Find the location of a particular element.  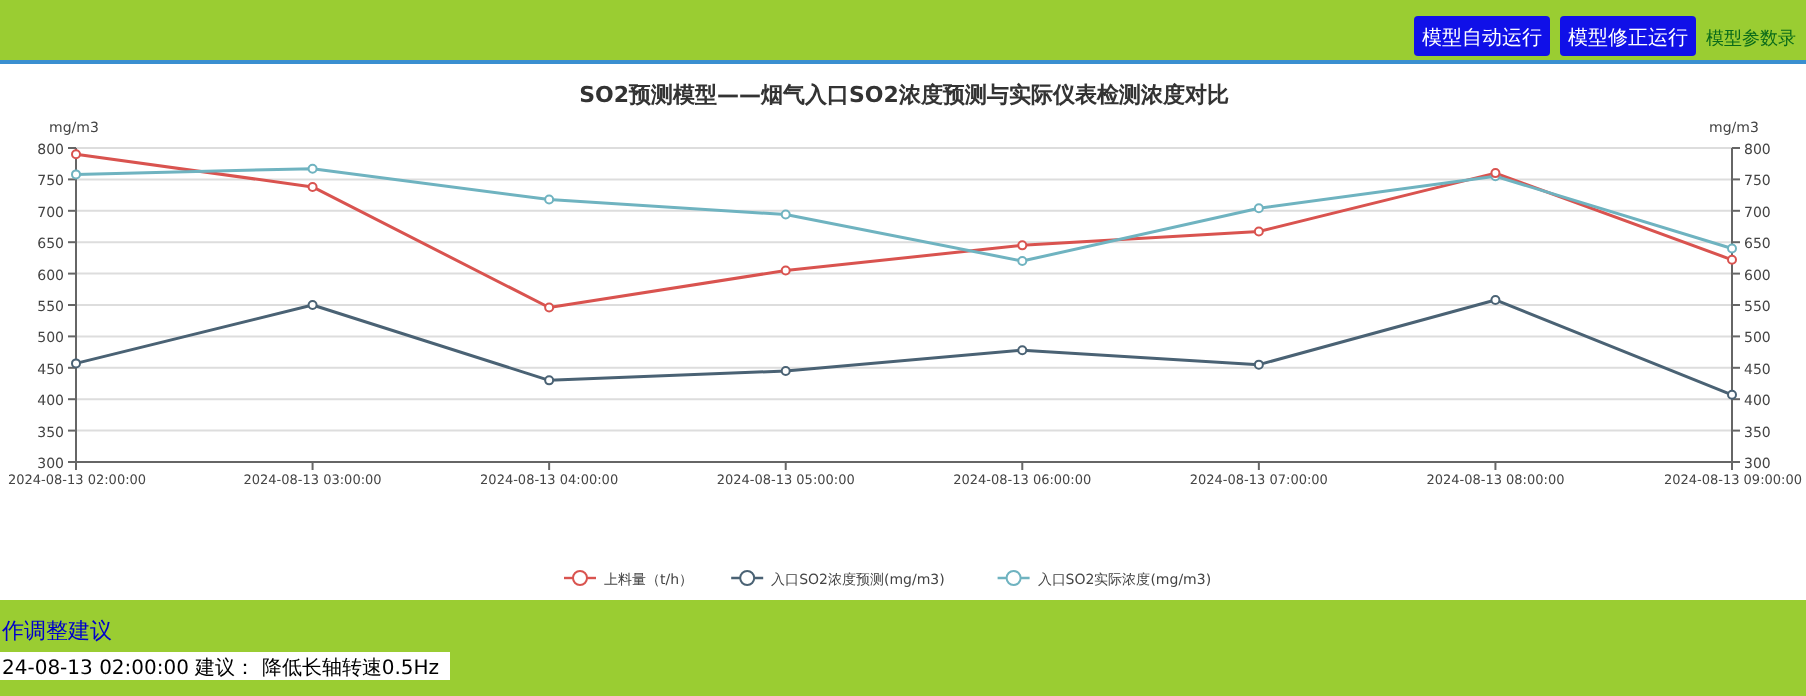

chart-title: SO2预测模型——烟气入口SO2浓度预测与实际仪表检测浓度对比 is located at coordinates (904, 95).